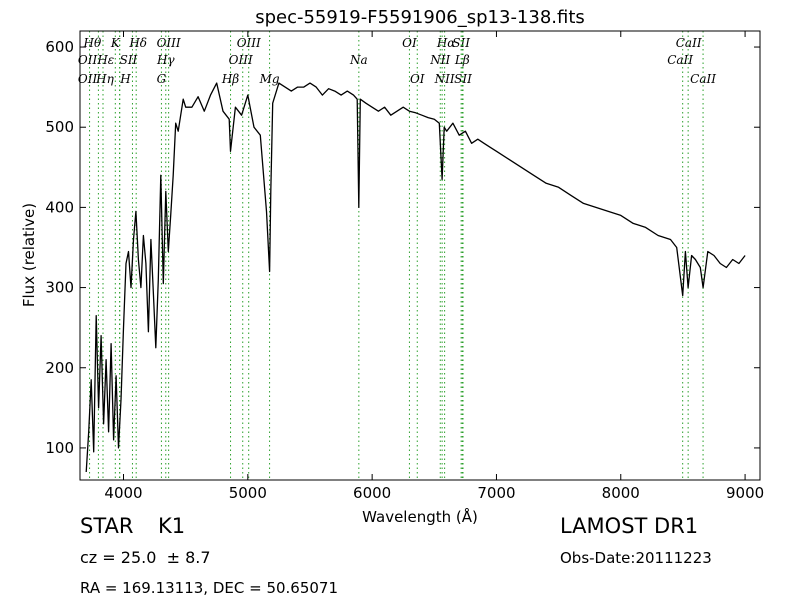 This screenshot has width=800, height=600. I want to click on line-marker-label: K, so click(115, 43).